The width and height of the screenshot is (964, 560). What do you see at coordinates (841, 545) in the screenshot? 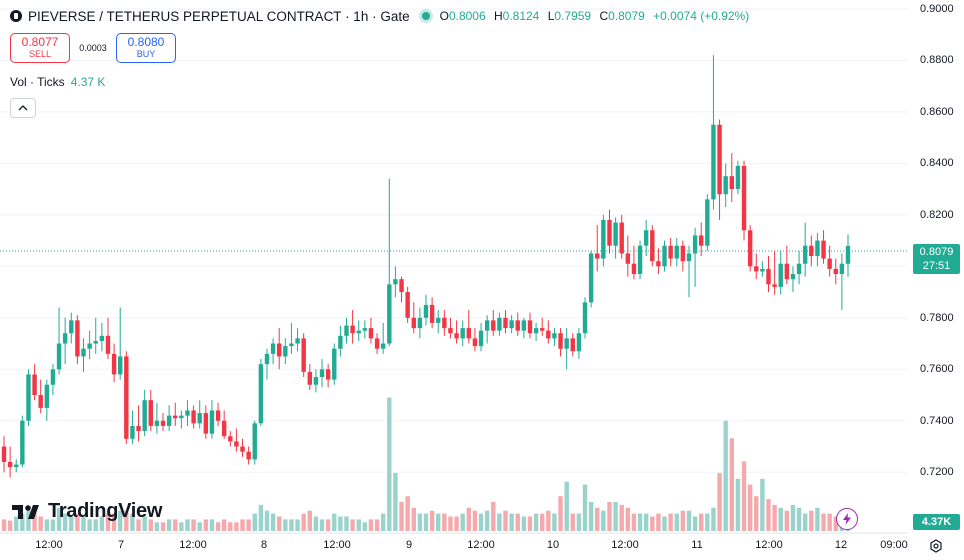
I see `time-tick-label: 12` at bounding box center [841, 545].